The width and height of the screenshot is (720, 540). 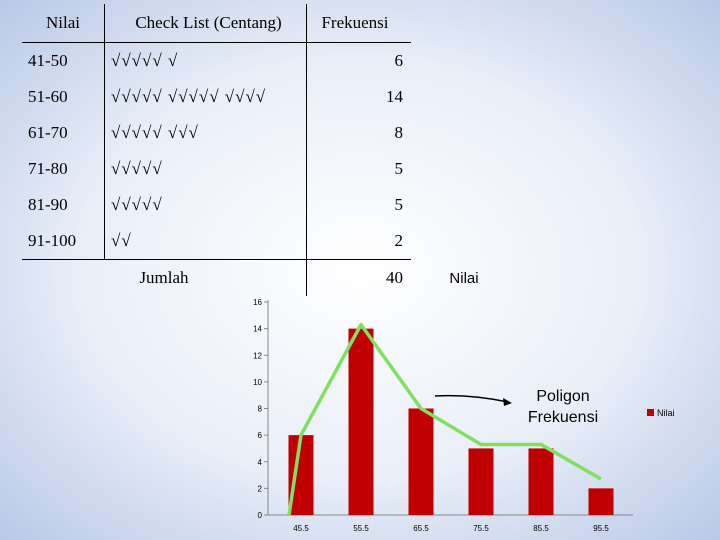 I want to click on row-ticks: √√√√√ √√√√√ √√√√, so click(x=205, y=97).